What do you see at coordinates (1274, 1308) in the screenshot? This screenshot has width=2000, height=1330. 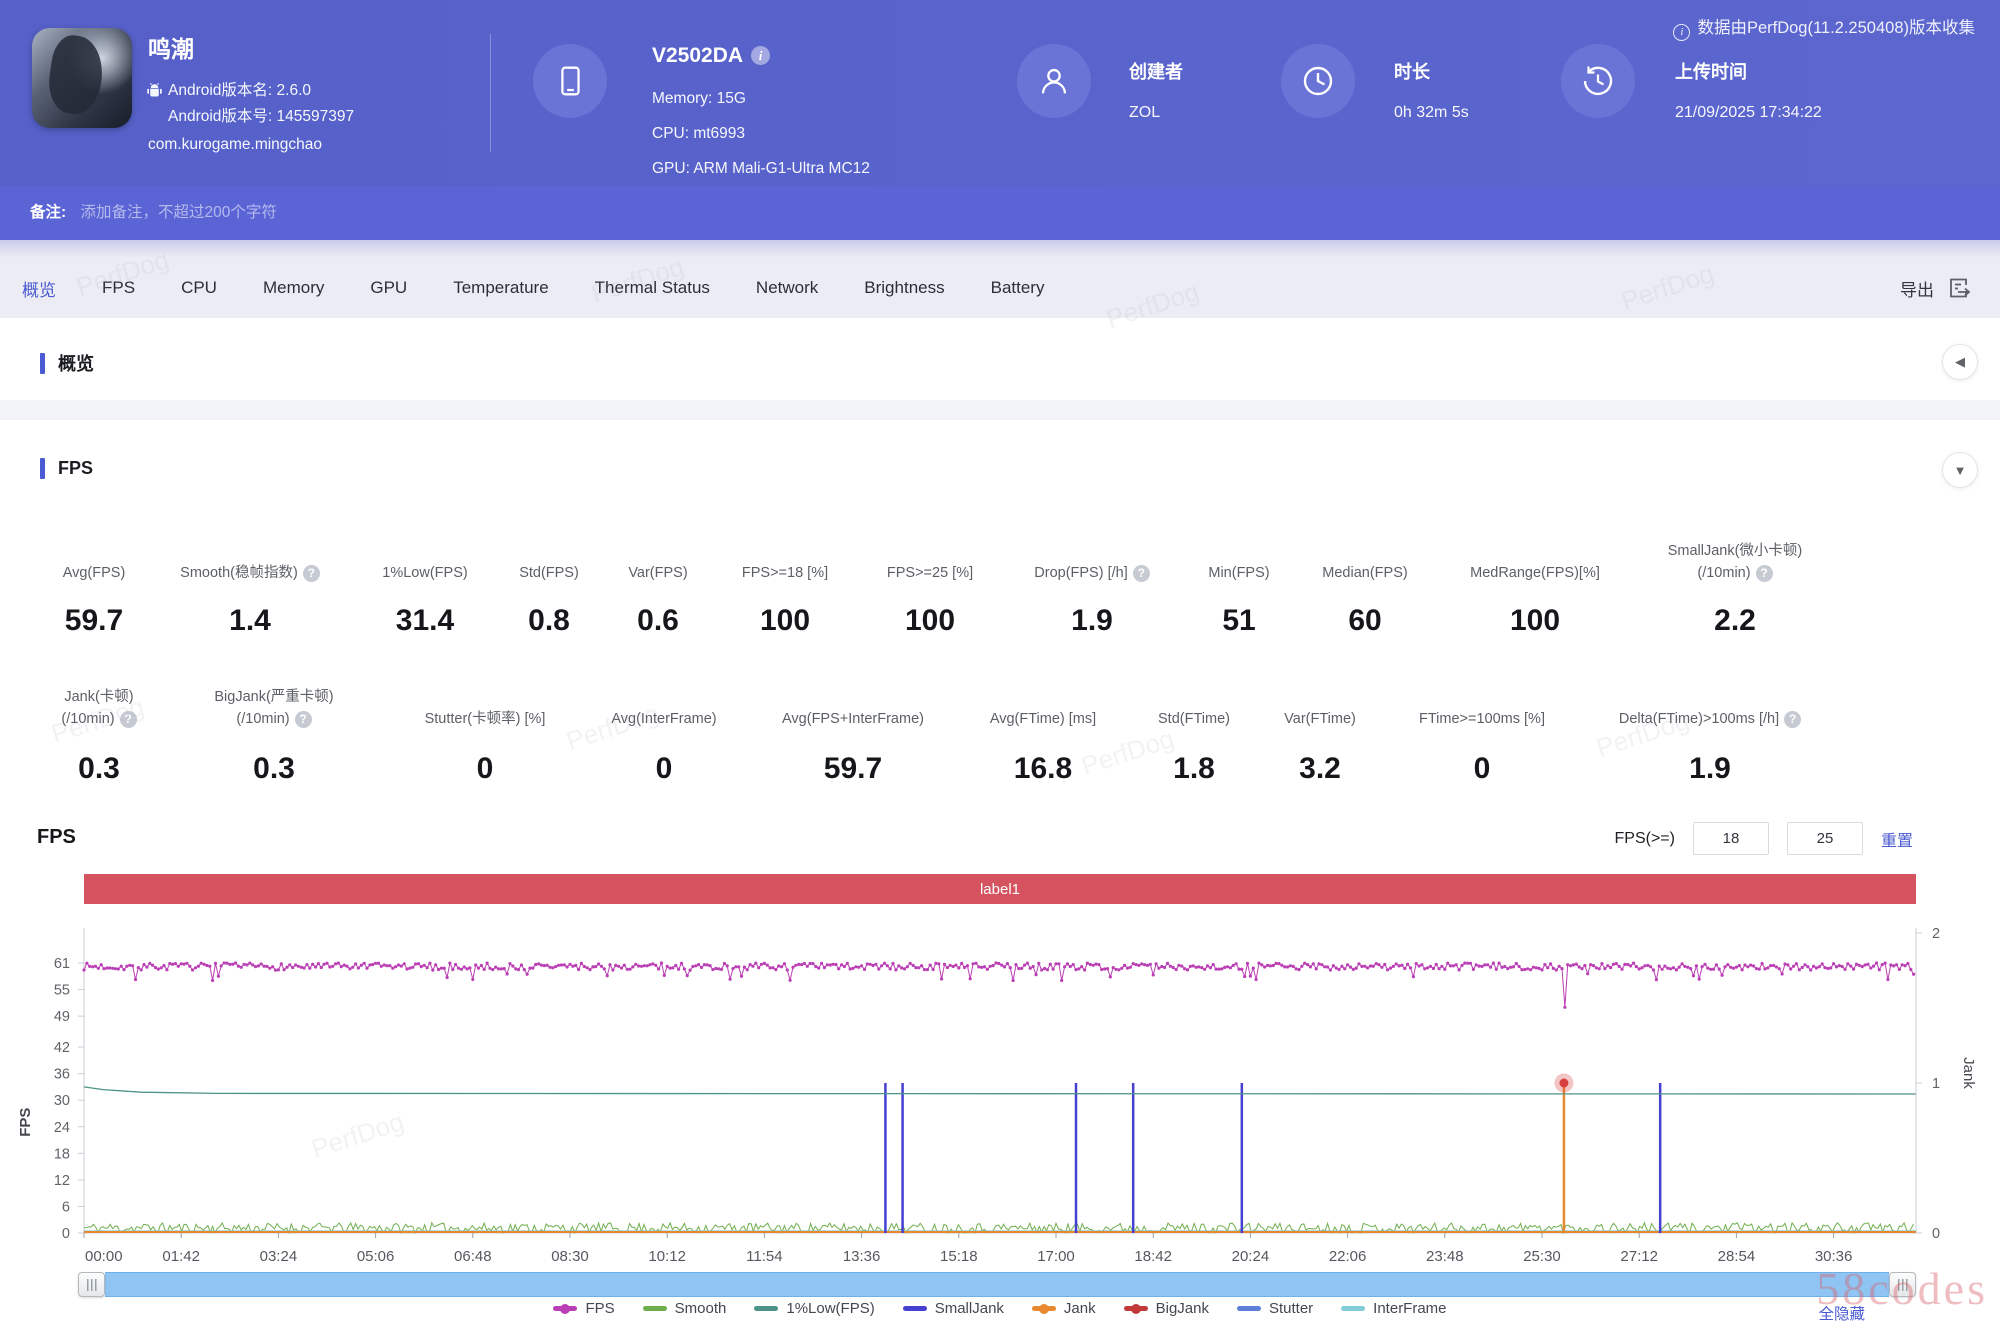 I see `legend-item-stutter: Stutter` at bounding box center [1274, 1308].